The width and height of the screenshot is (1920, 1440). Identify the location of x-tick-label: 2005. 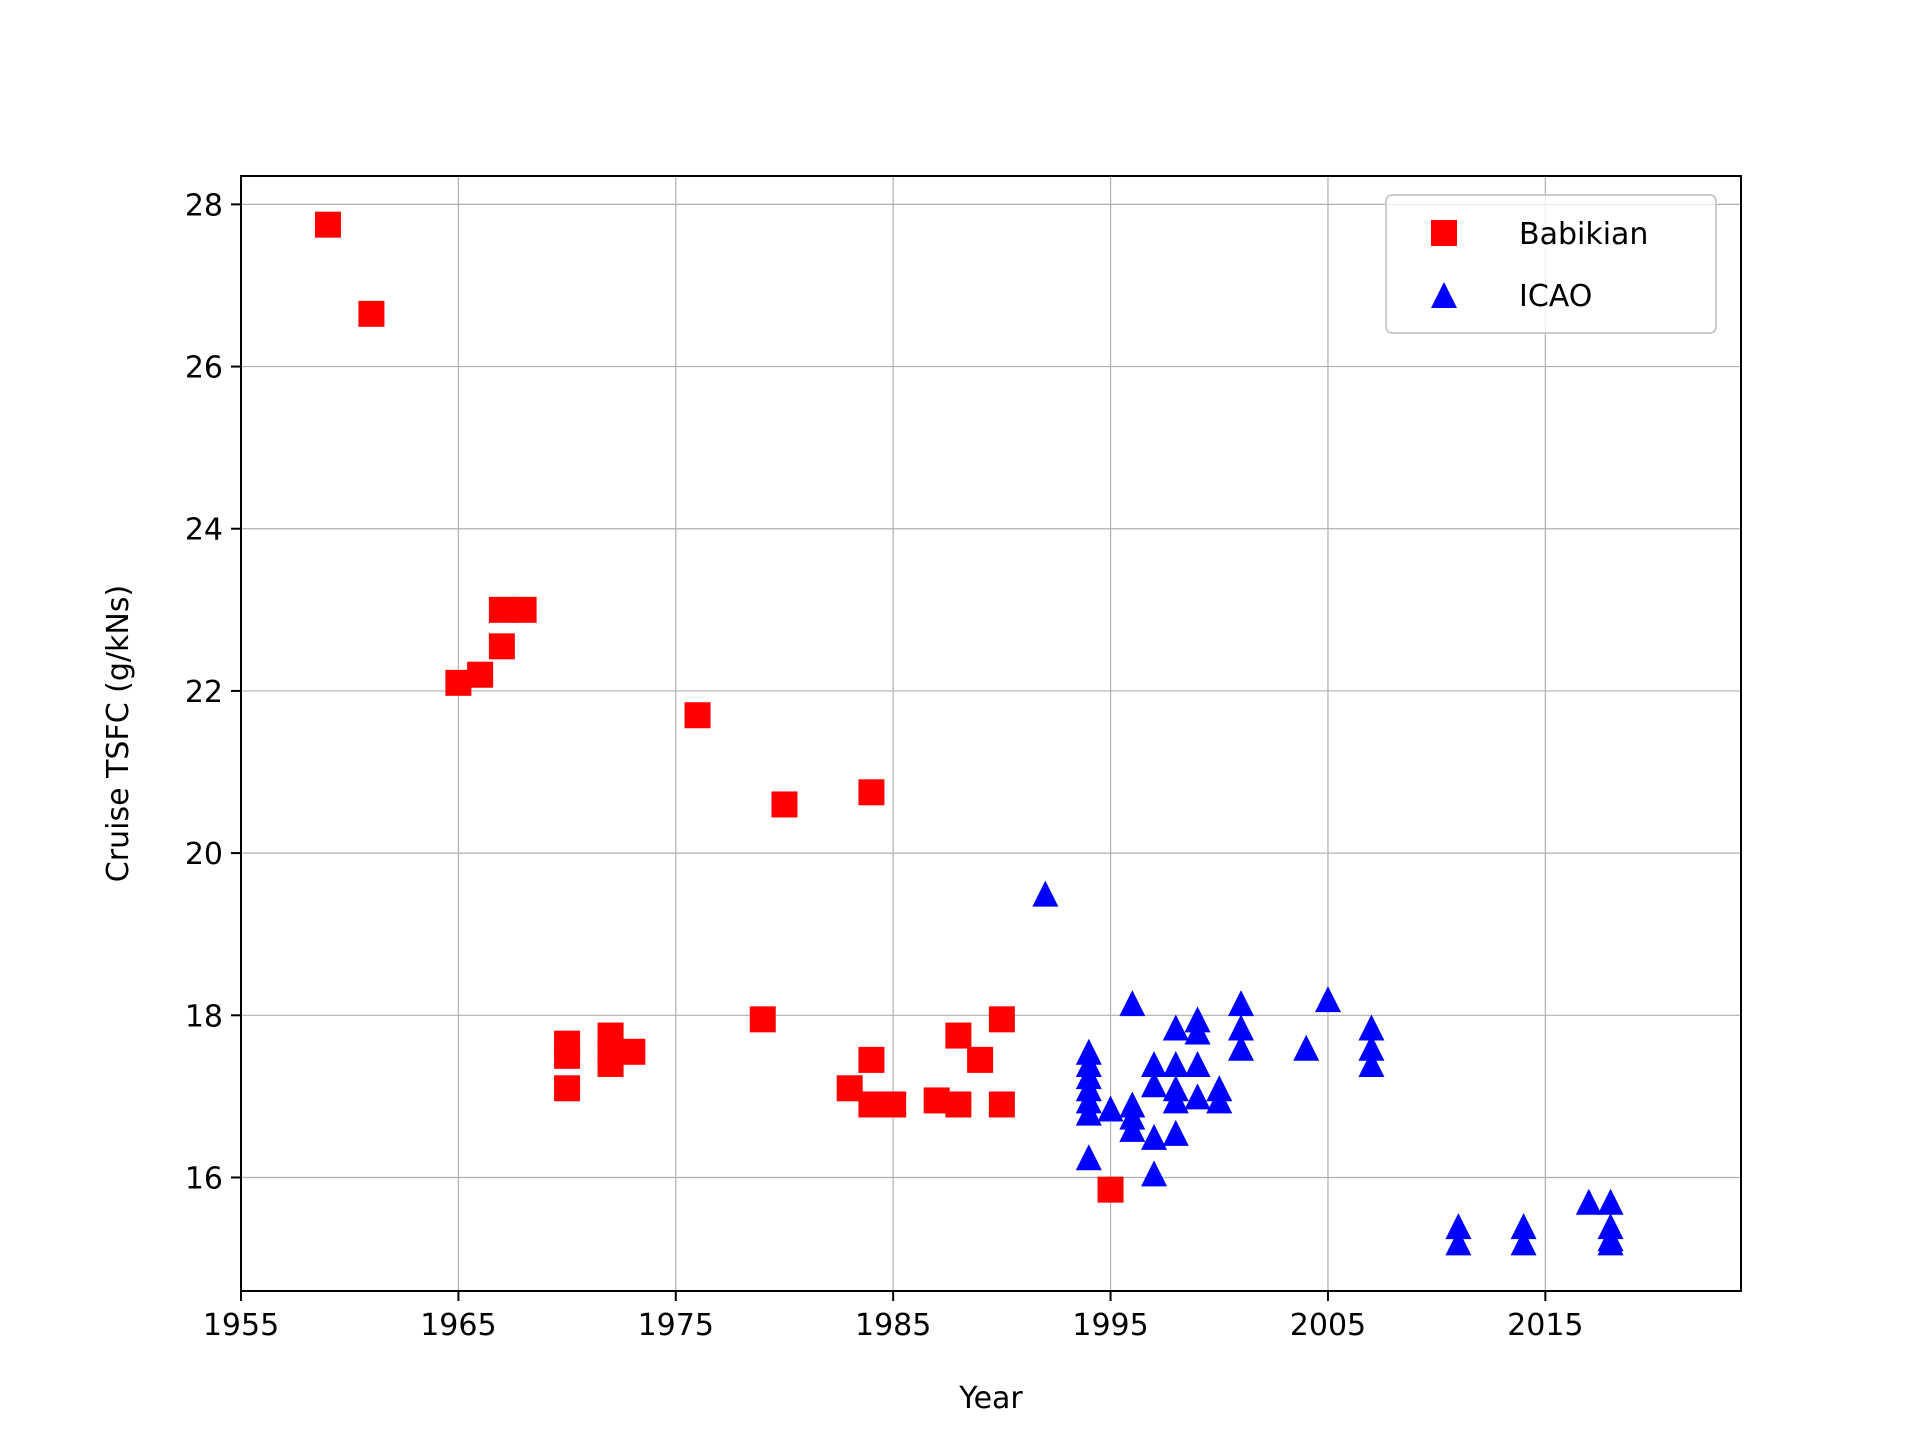
(1328, 1325).